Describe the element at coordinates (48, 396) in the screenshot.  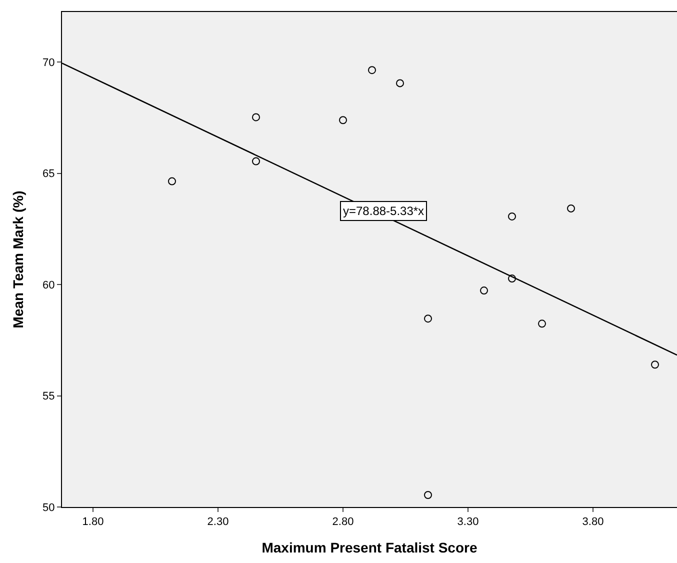
I see `y-tick-label: 55` at that location.